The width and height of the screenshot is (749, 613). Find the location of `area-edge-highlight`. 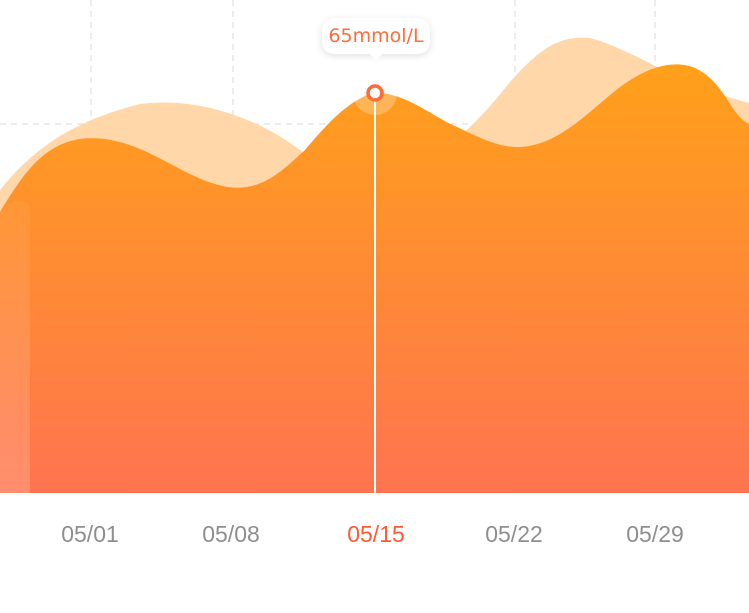

area-edge-highlight is located at coordinates (15, 347).